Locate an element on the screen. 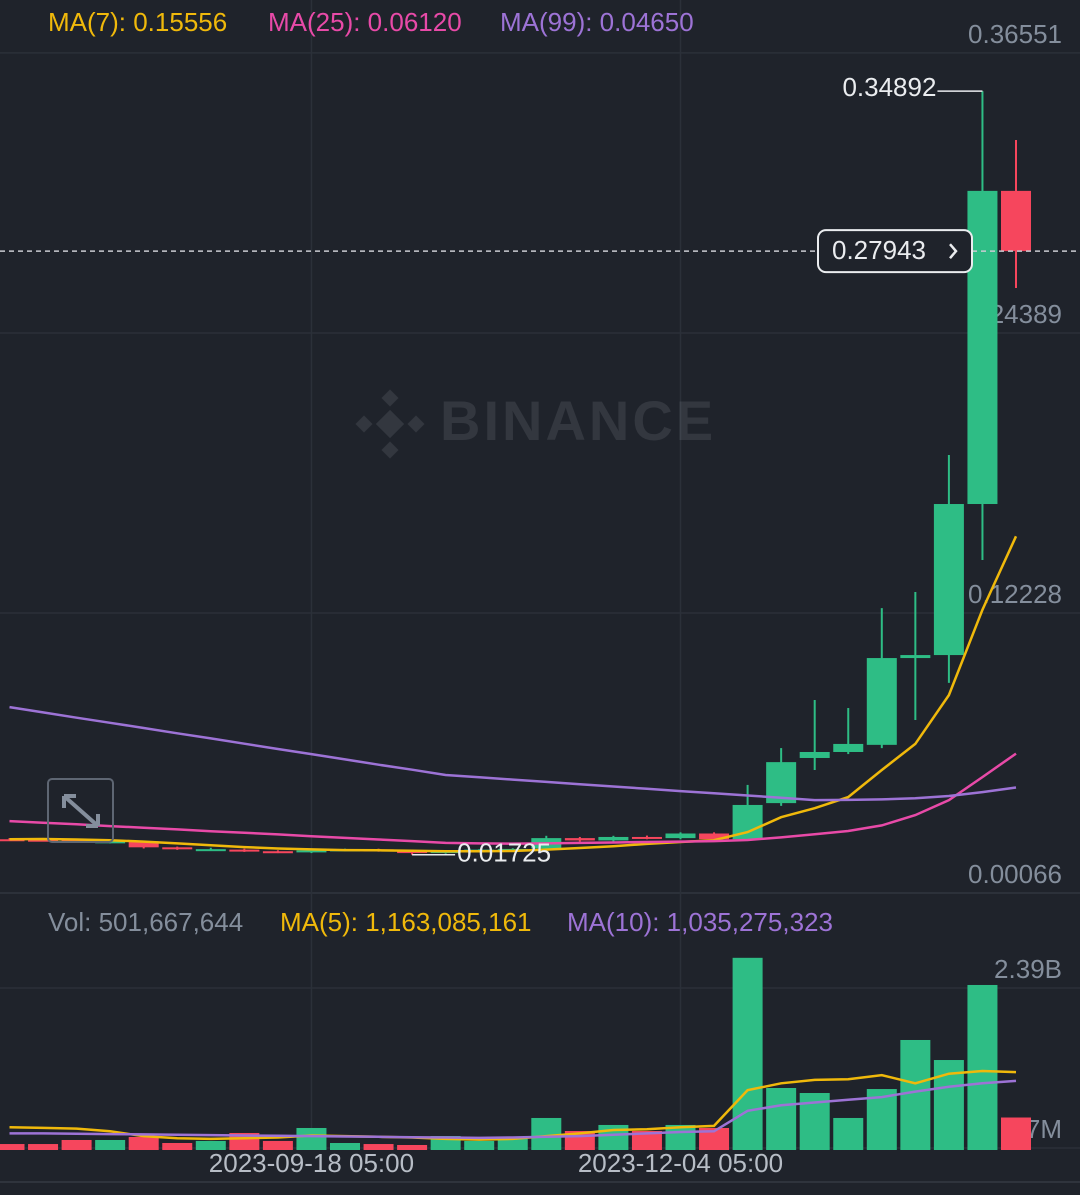 Image resolution: width=1080 pixels, height=1195 pixels. y-tick-label: 0.12228 is located at coordinates (1015, 594).